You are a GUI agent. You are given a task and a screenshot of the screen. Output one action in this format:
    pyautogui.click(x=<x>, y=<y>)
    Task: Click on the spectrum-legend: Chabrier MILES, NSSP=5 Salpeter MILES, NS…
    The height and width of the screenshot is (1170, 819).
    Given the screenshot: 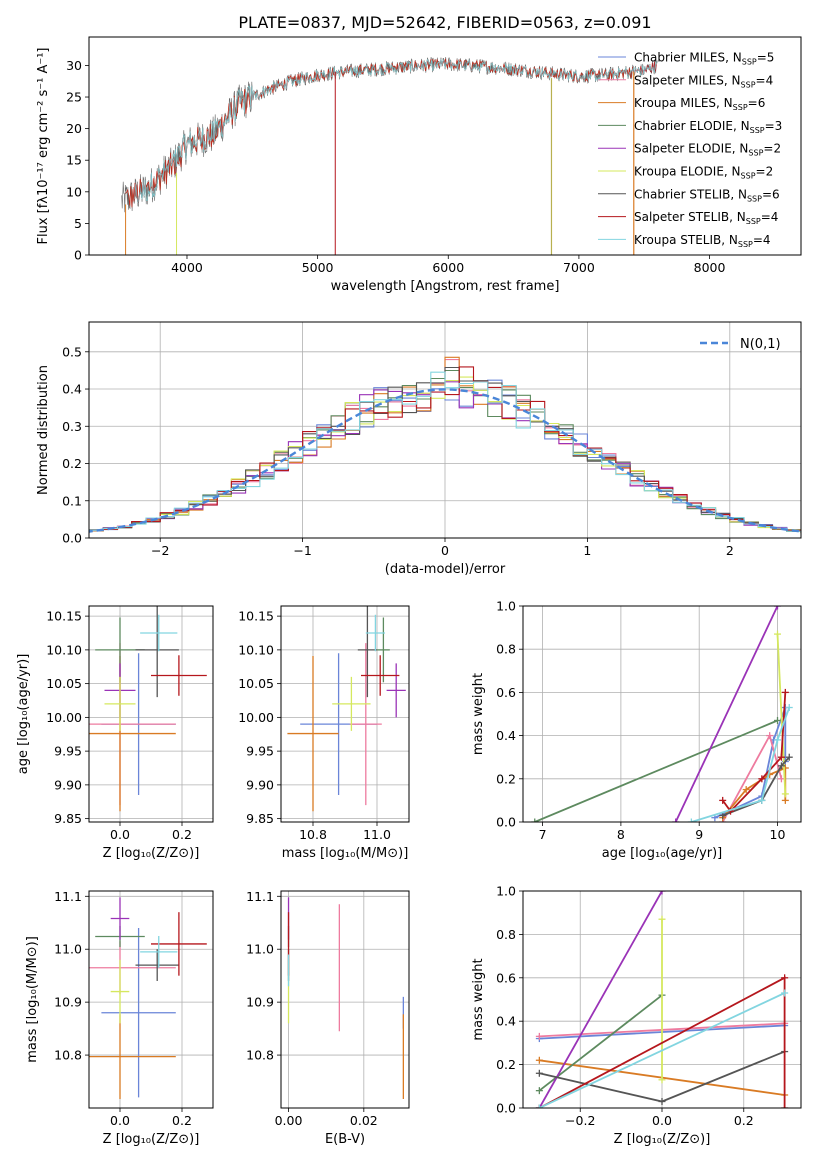 What is the action you would take?
    pyautogui.click(x=690, y=150)
    